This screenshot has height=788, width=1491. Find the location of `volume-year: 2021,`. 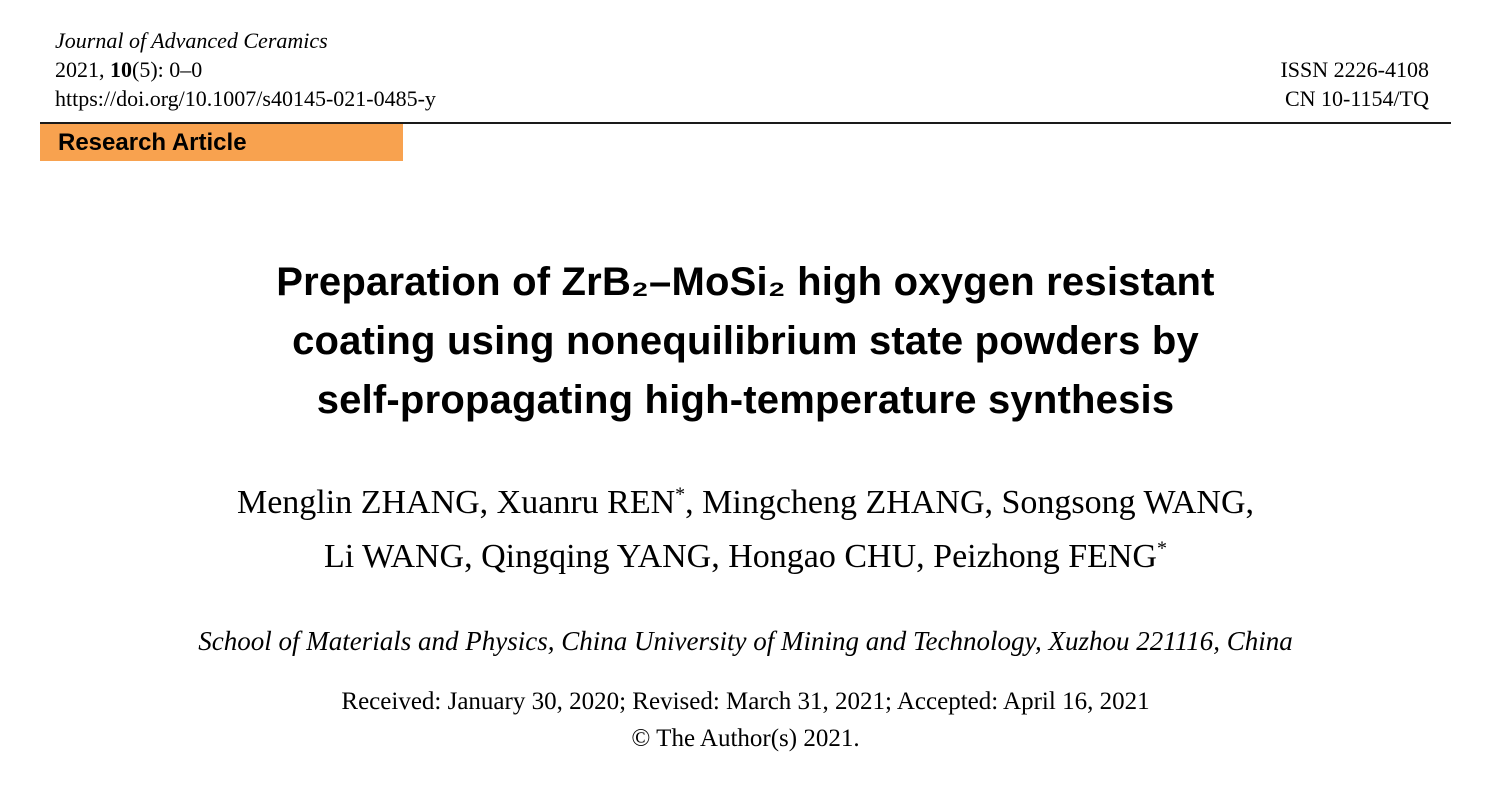

volume-year: 2021, is located at coordinates (82, 69).